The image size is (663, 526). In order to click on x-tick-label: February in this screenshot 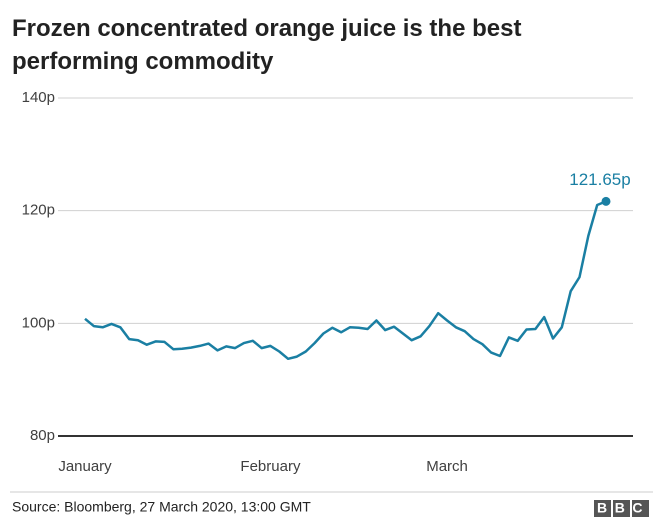, I will do `click(270, 466)`.